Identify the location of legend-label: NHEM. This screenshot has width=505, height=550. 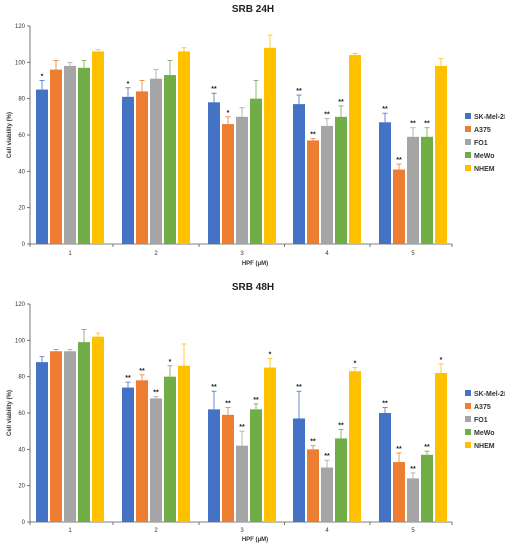
(484, 169).